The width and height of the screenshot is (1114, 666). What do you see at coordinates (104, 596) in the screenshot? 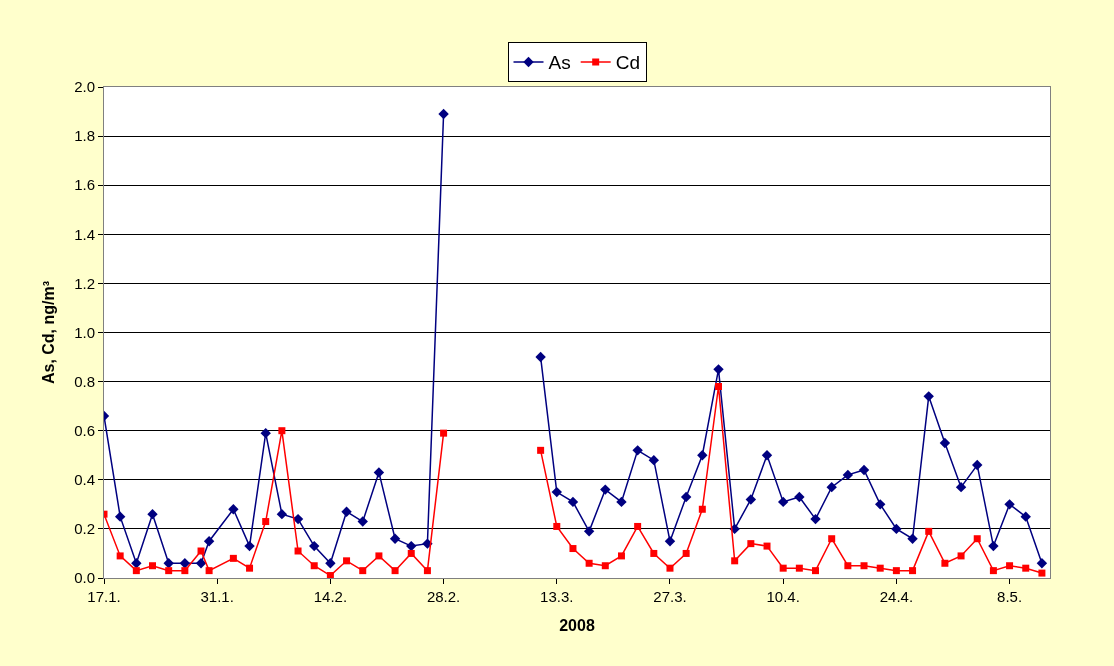
I see `x-tick-label: 17.1.` at bounding box center [104, 596].